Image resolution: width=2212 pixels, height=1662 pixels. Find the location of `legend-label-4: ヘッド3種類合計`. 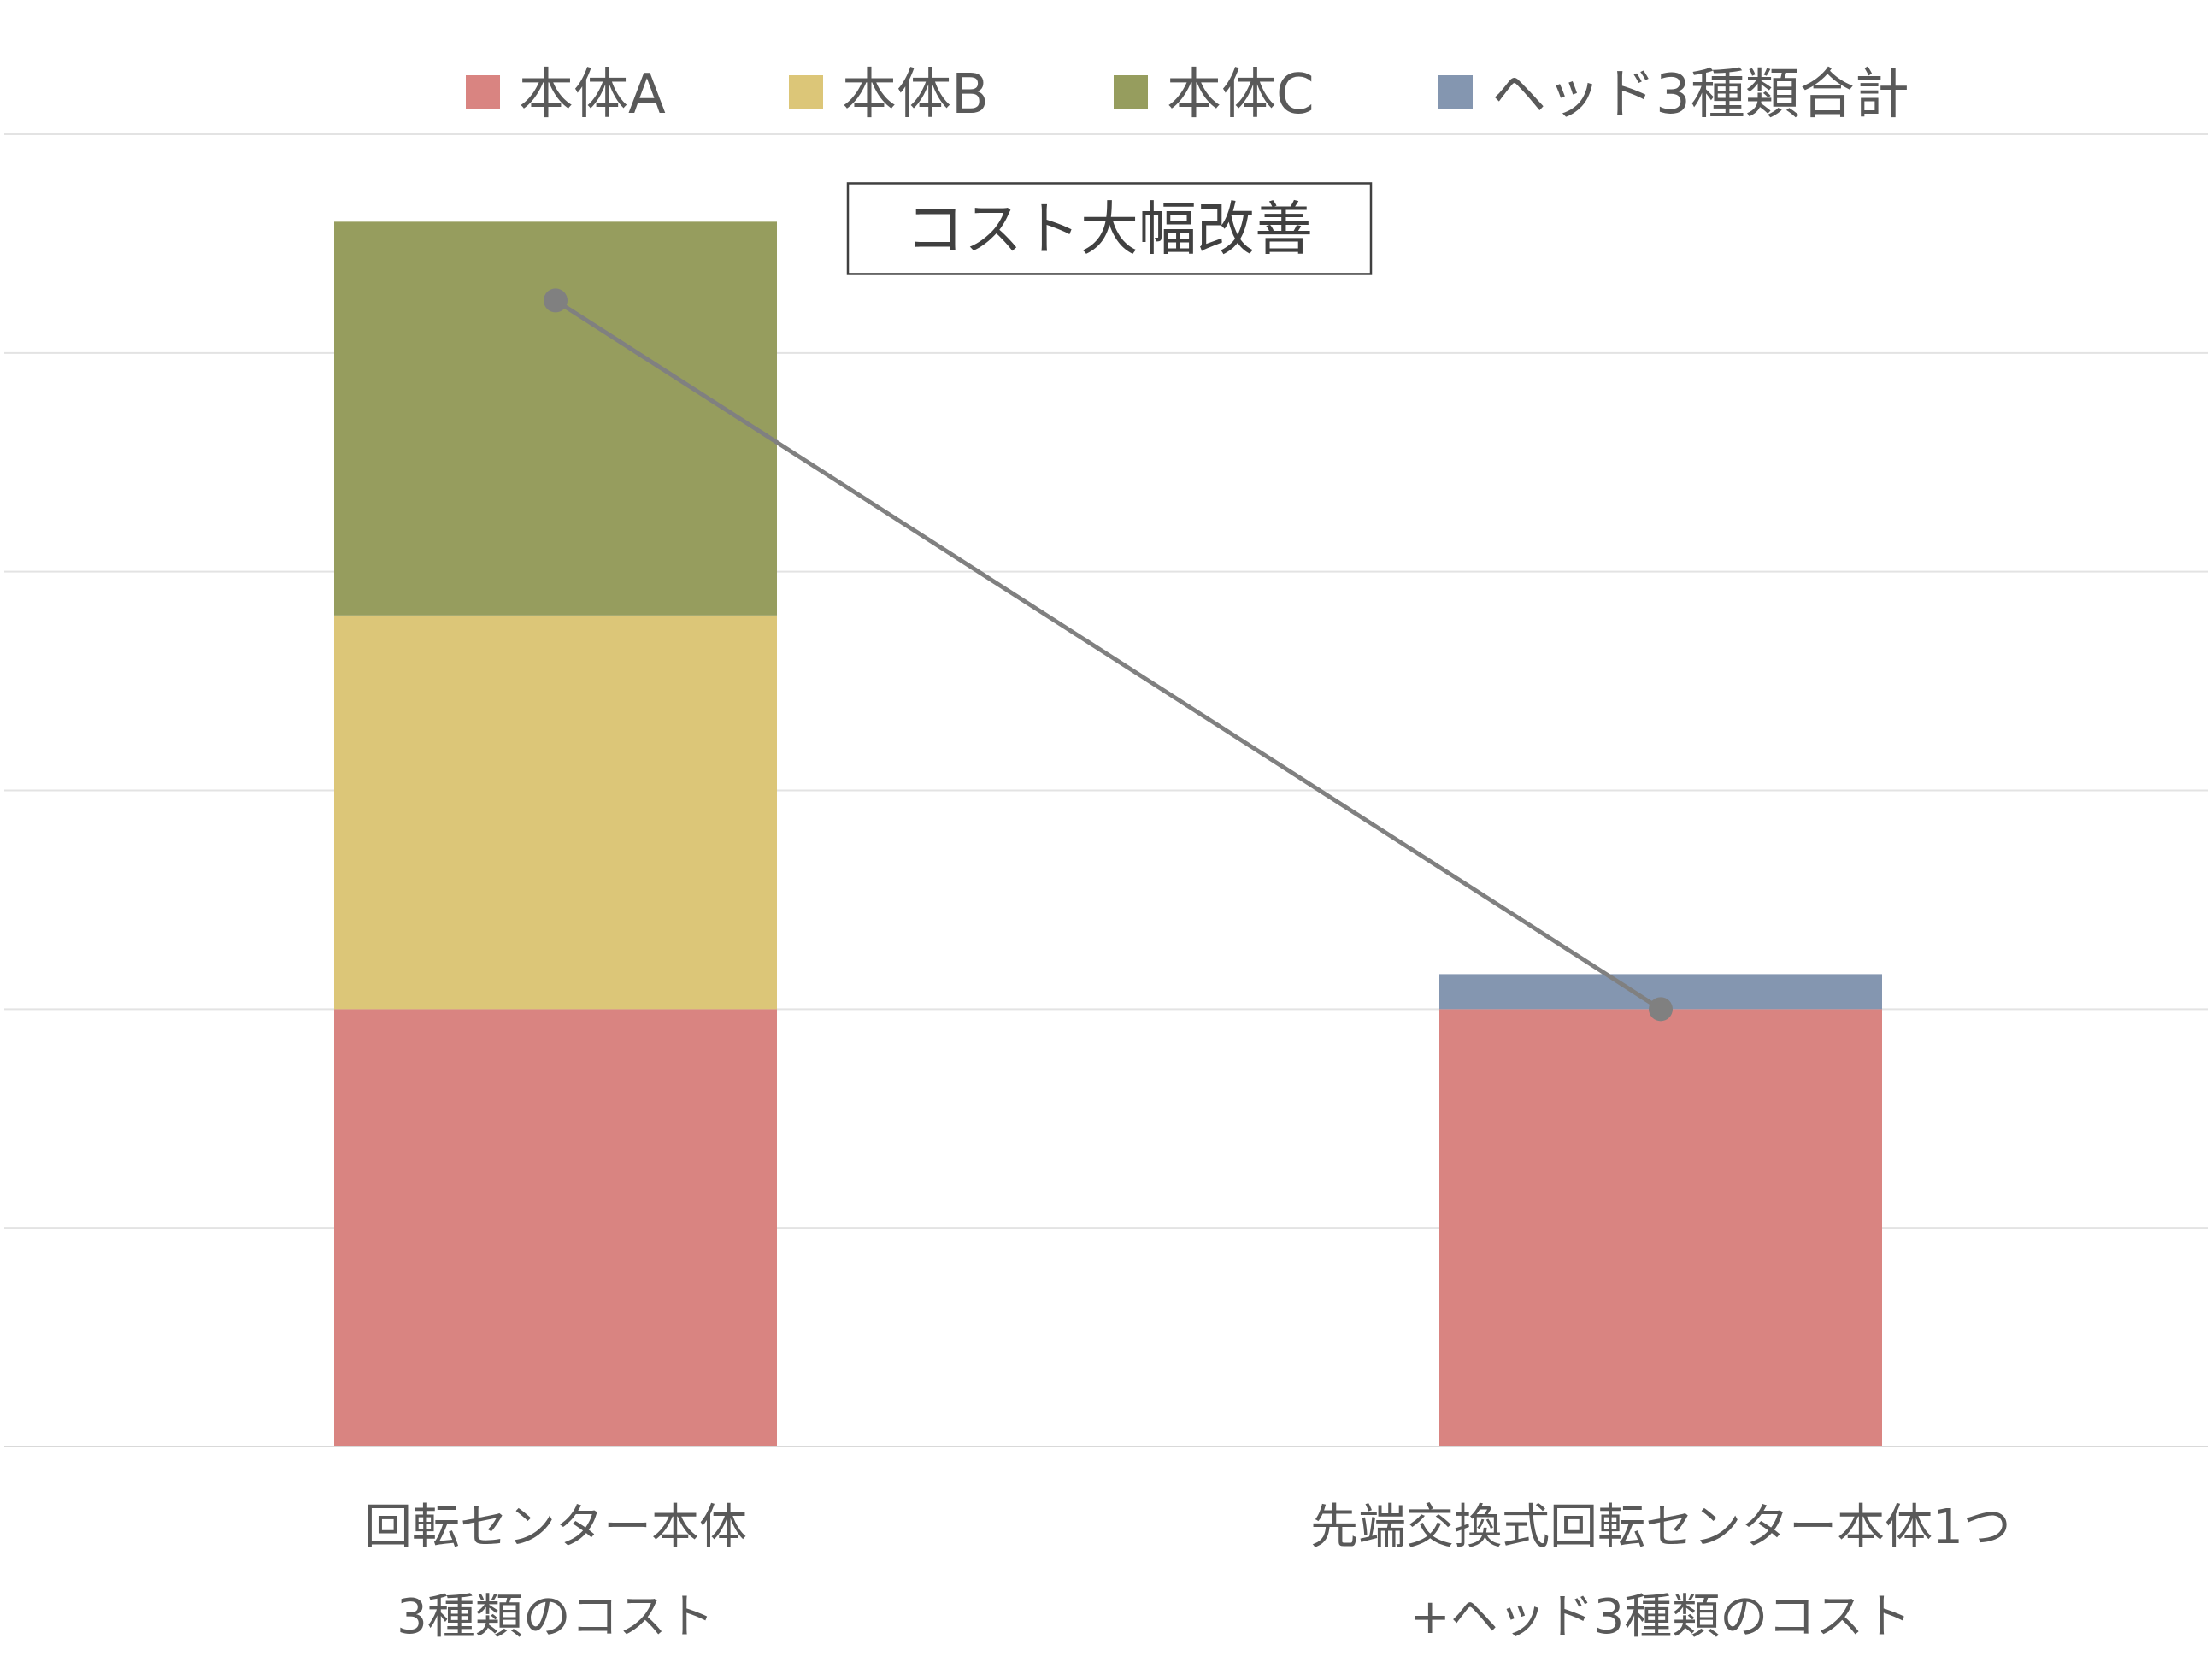

legend-label-4: ヘッド3種類合計 is located at coordinates (1700, 95).